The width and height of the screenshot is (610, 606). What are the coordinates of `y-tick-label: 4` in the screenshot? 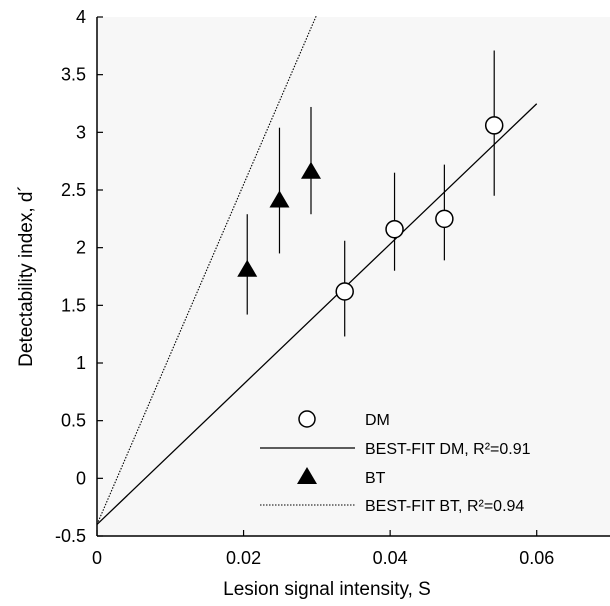 It's located at (81, 17).